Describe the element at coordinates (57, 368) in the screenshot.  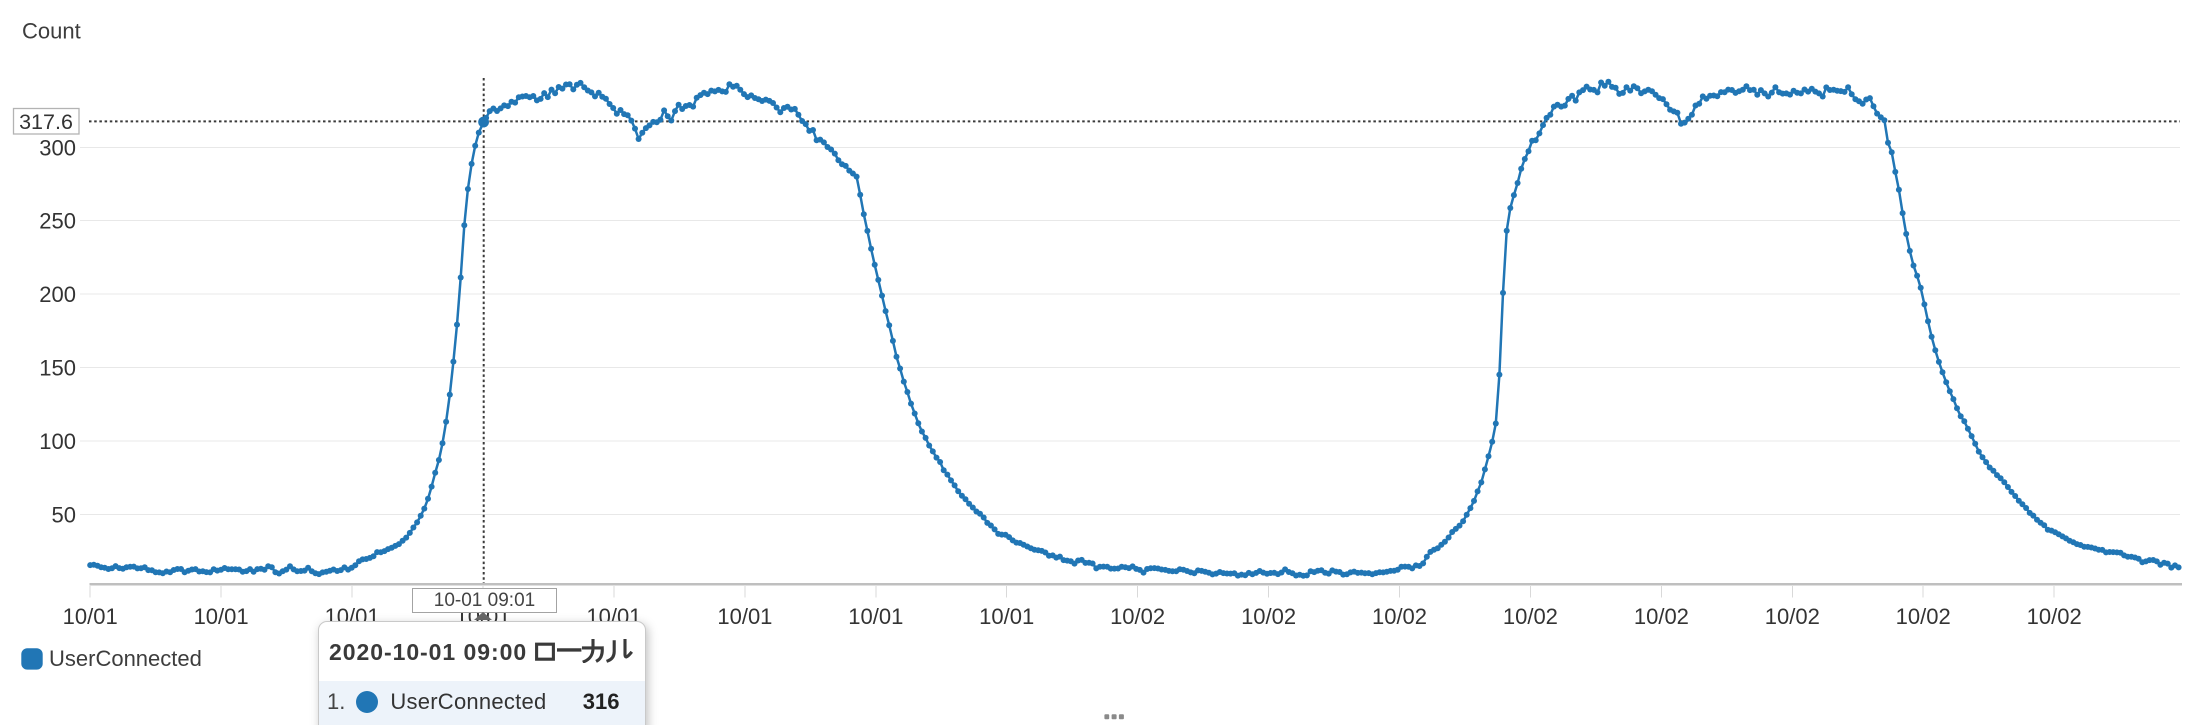
I see `svg-text: 150` at that location.